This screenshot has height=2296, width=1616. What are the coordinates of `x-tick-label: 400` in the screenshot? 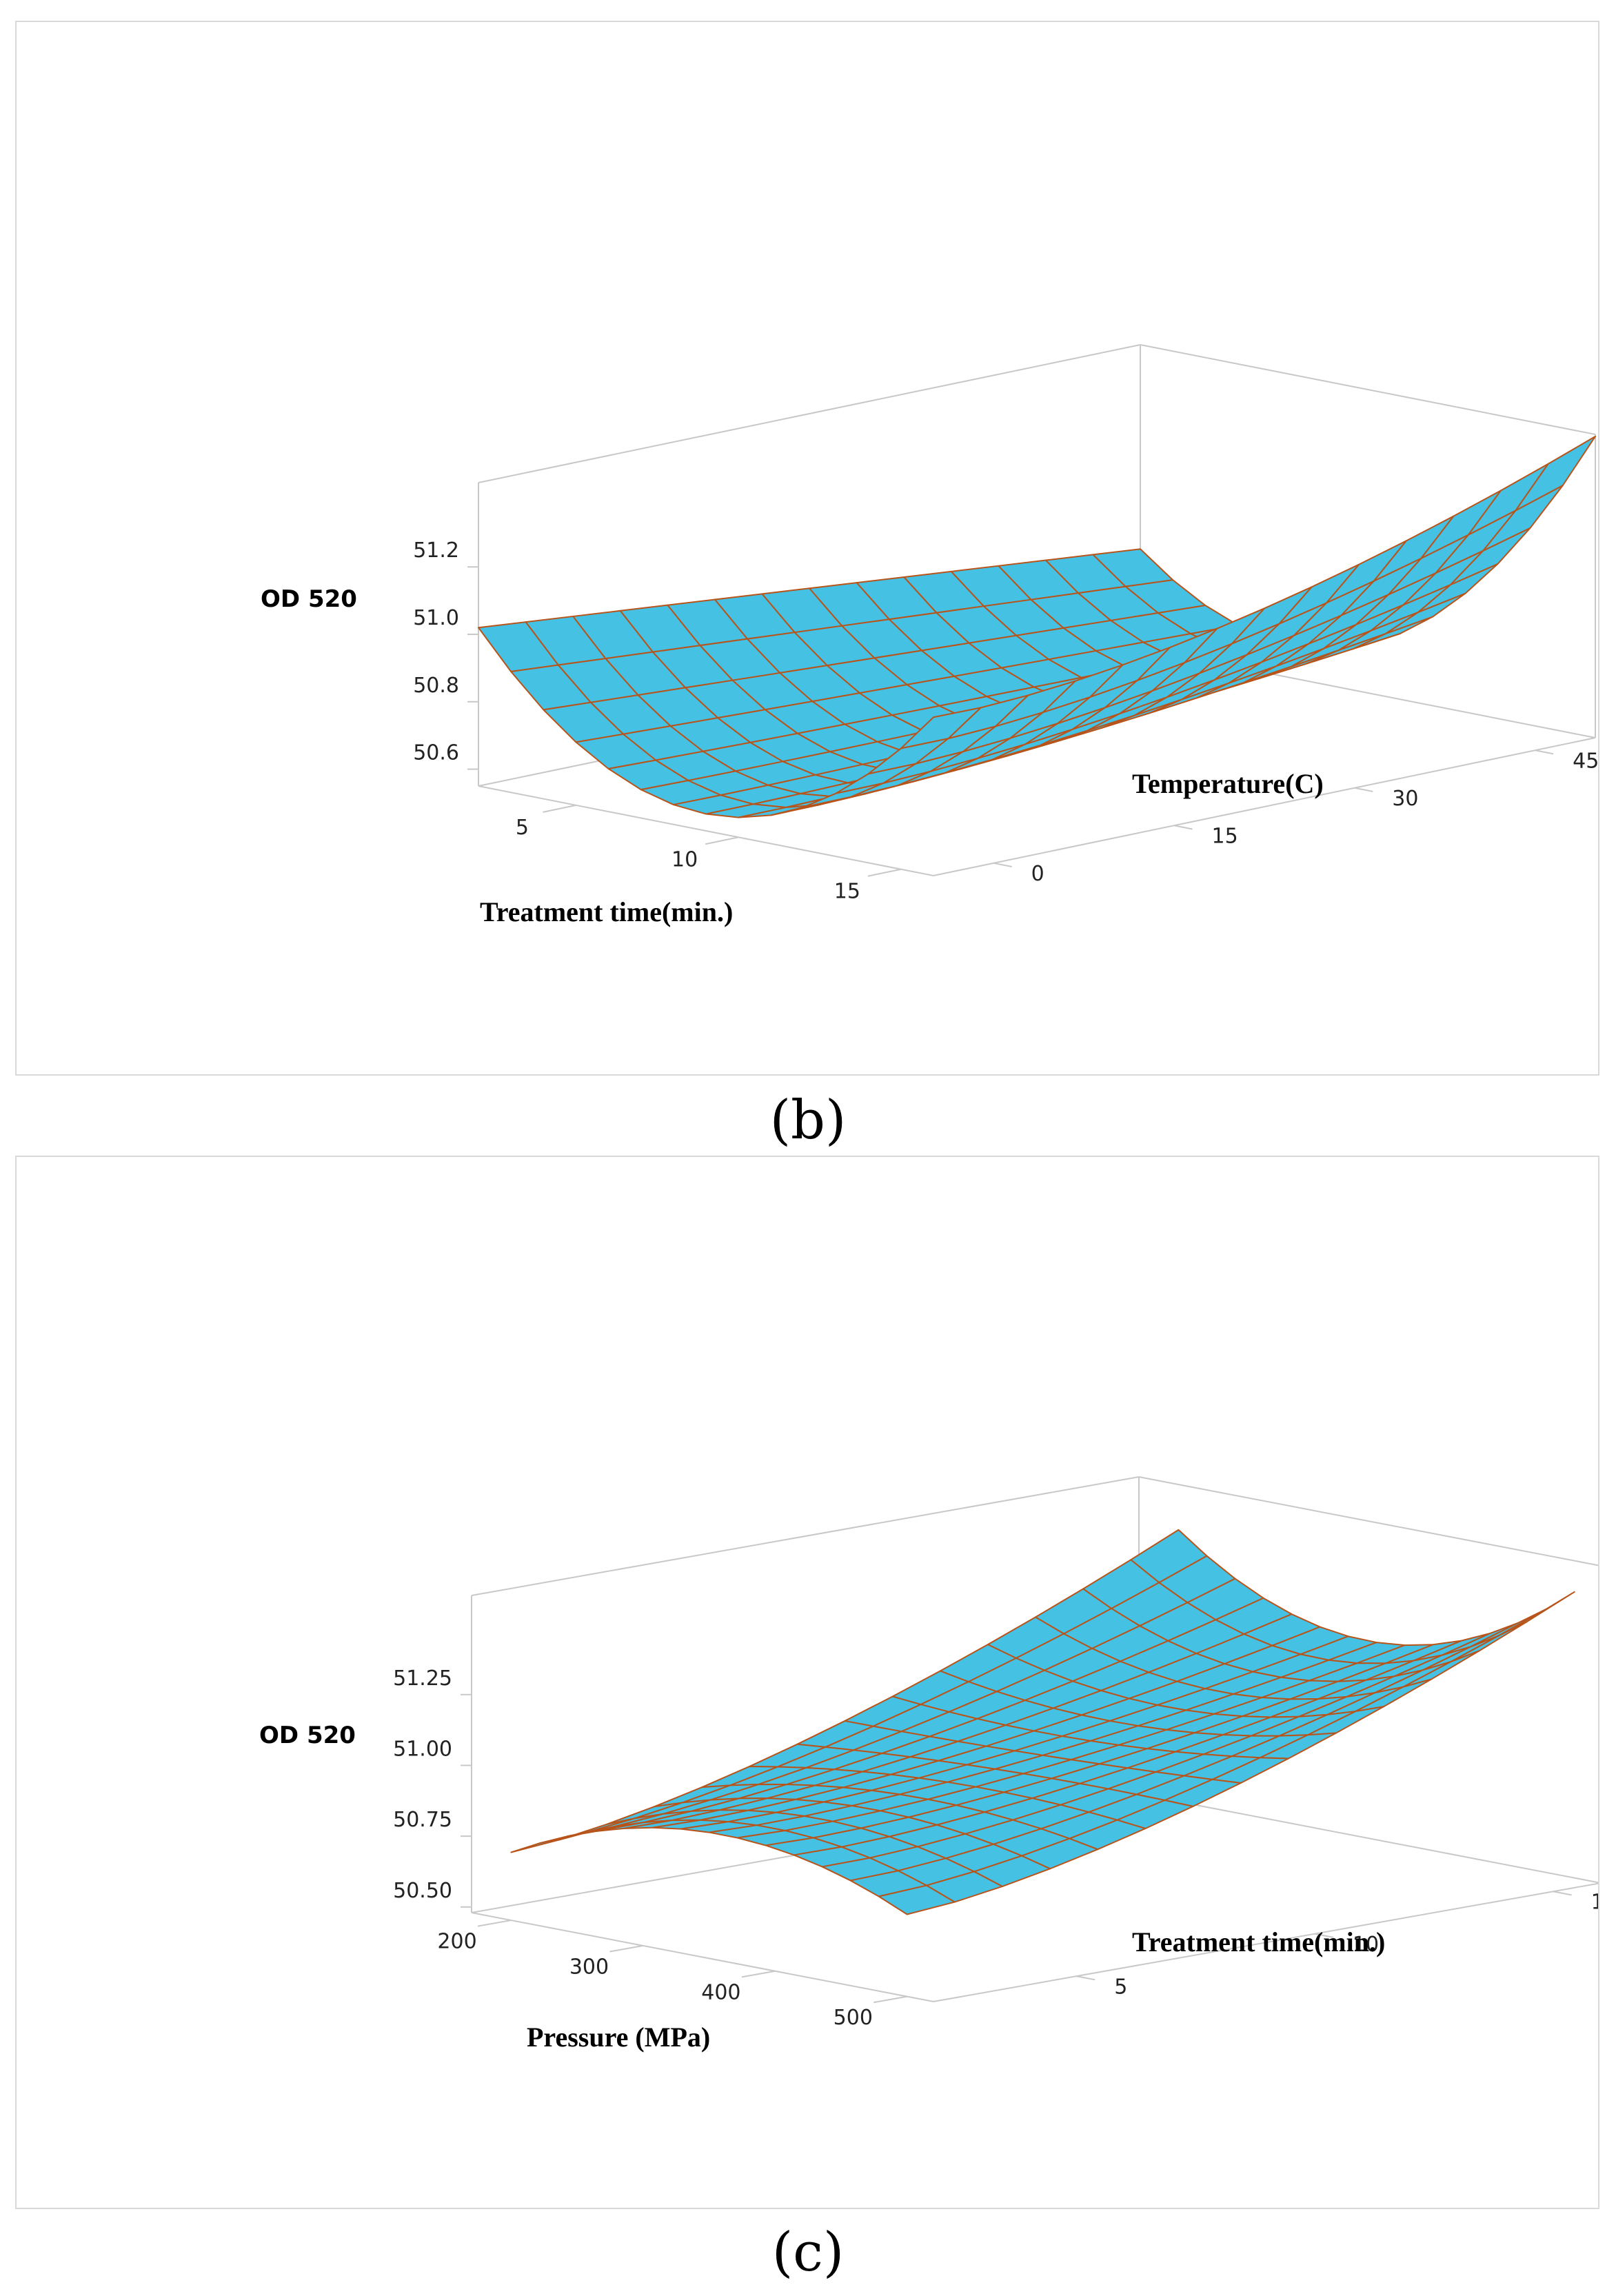 It's located at (721, 1992).